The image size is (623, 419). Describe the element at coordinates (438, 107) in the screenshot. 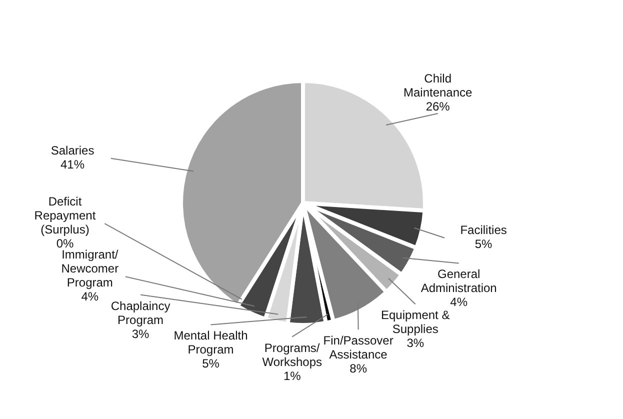

I see `data-label: 26%` at that location.